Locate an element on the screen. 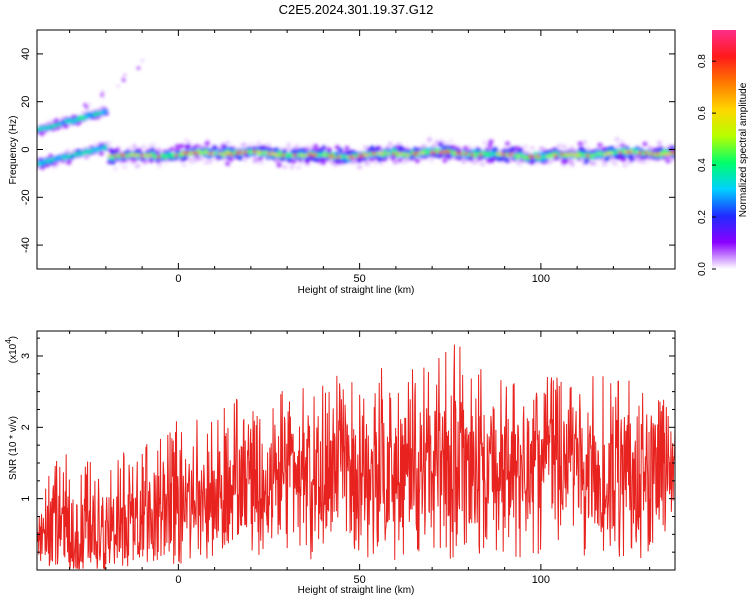 The height and width of the screenshot is (600, 750). x-tick-label: 0 is located at coordinates (178, 580).